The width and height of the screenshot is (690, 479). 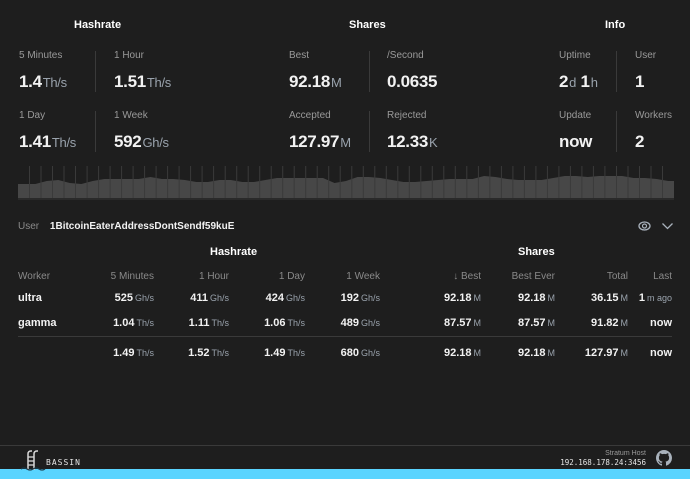 I want to click on stat-shares-per-second: /Second 0.0635, so click(x=412, y=71).